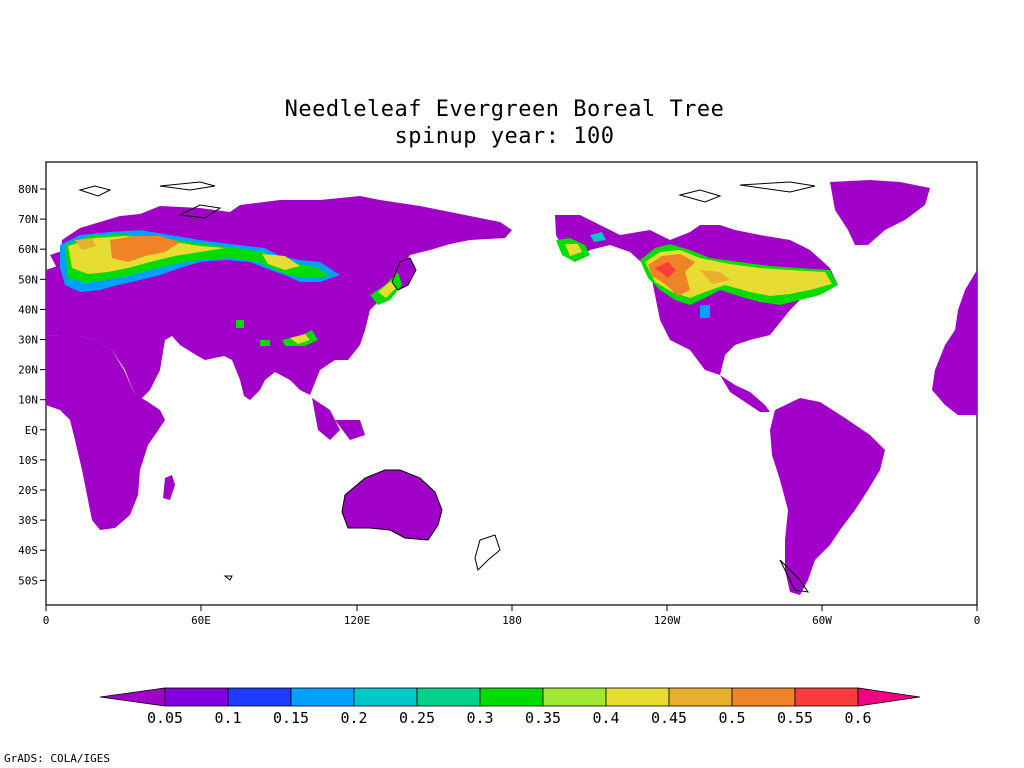 The height and width of the screenshot is (768, 1024). What do you see at coordinates (28, 249) in the screenshot?
I see `lat-label: 60N` at bounding box center [28, 249].